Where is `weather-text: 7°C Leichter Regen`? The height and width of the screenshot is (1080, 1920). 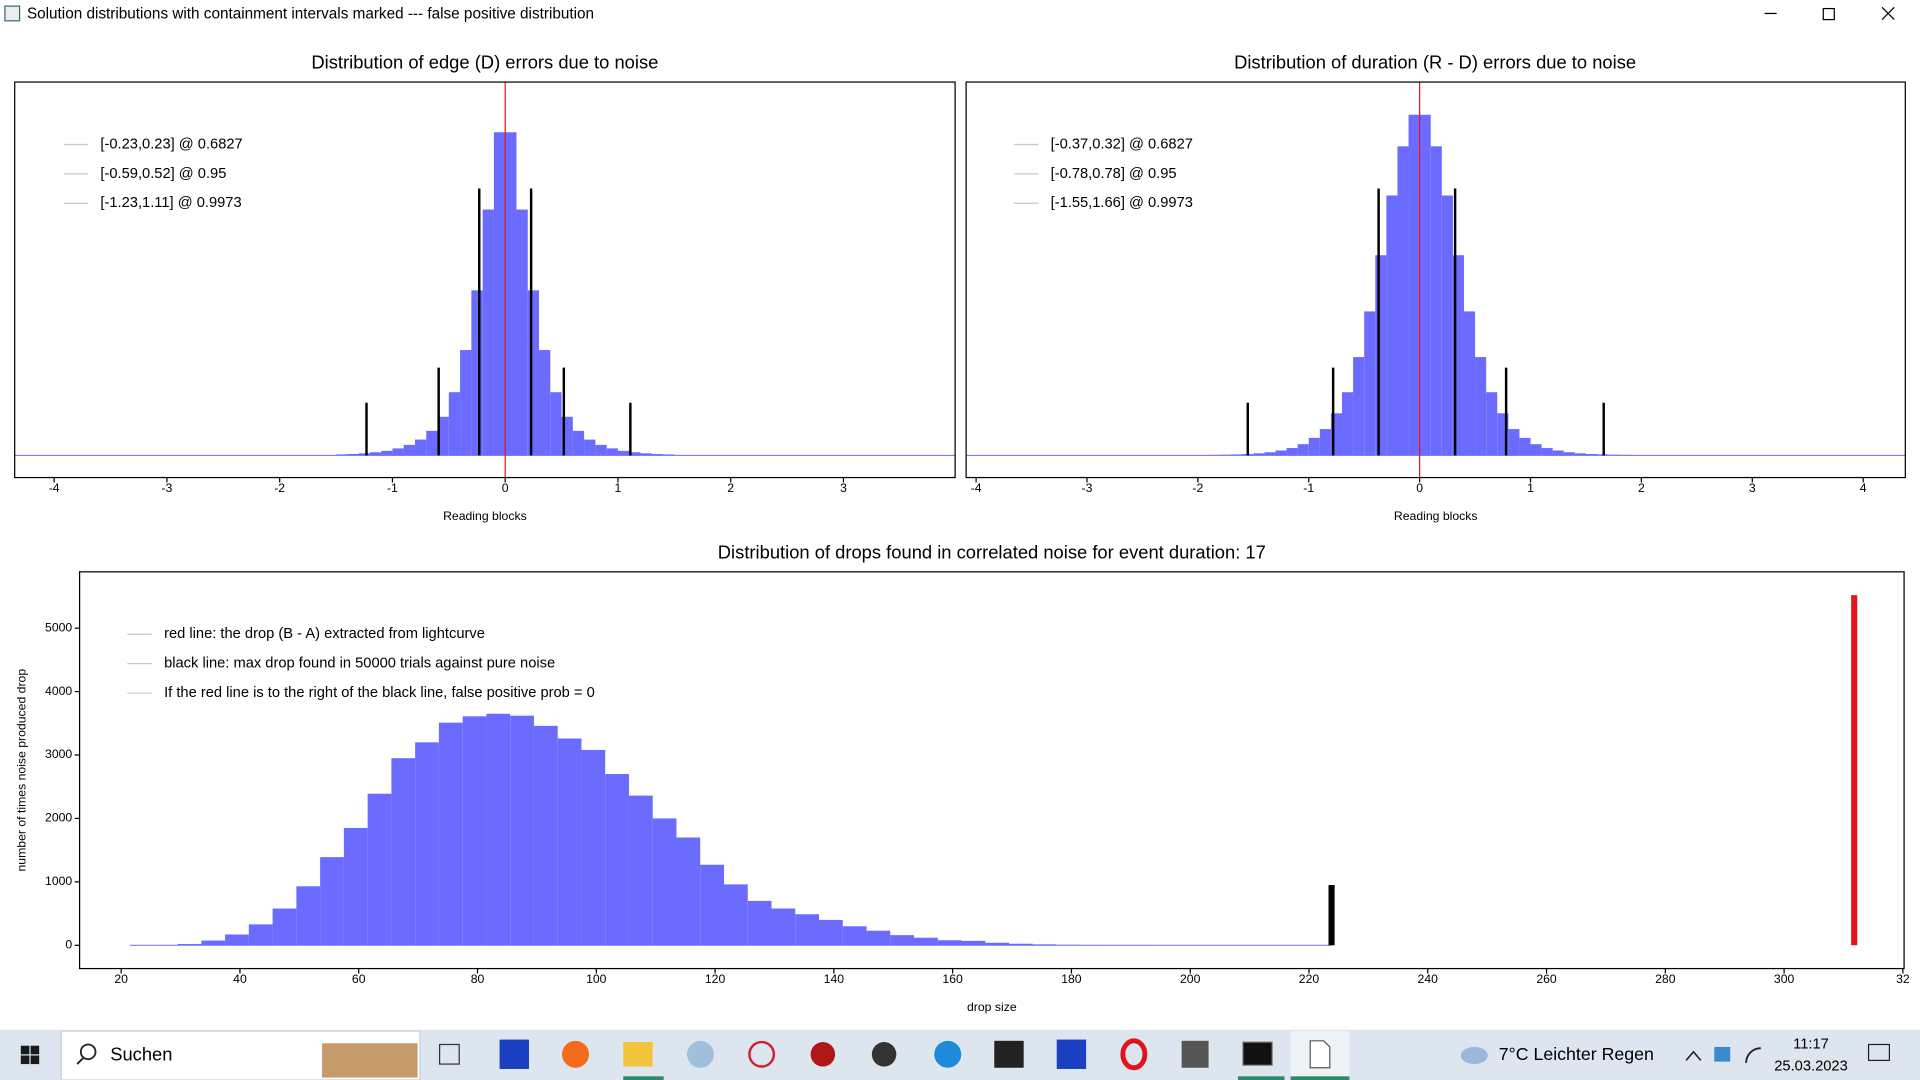 weather-text: 7°C Leichter Regen is located at coordinates (1576, 1054).